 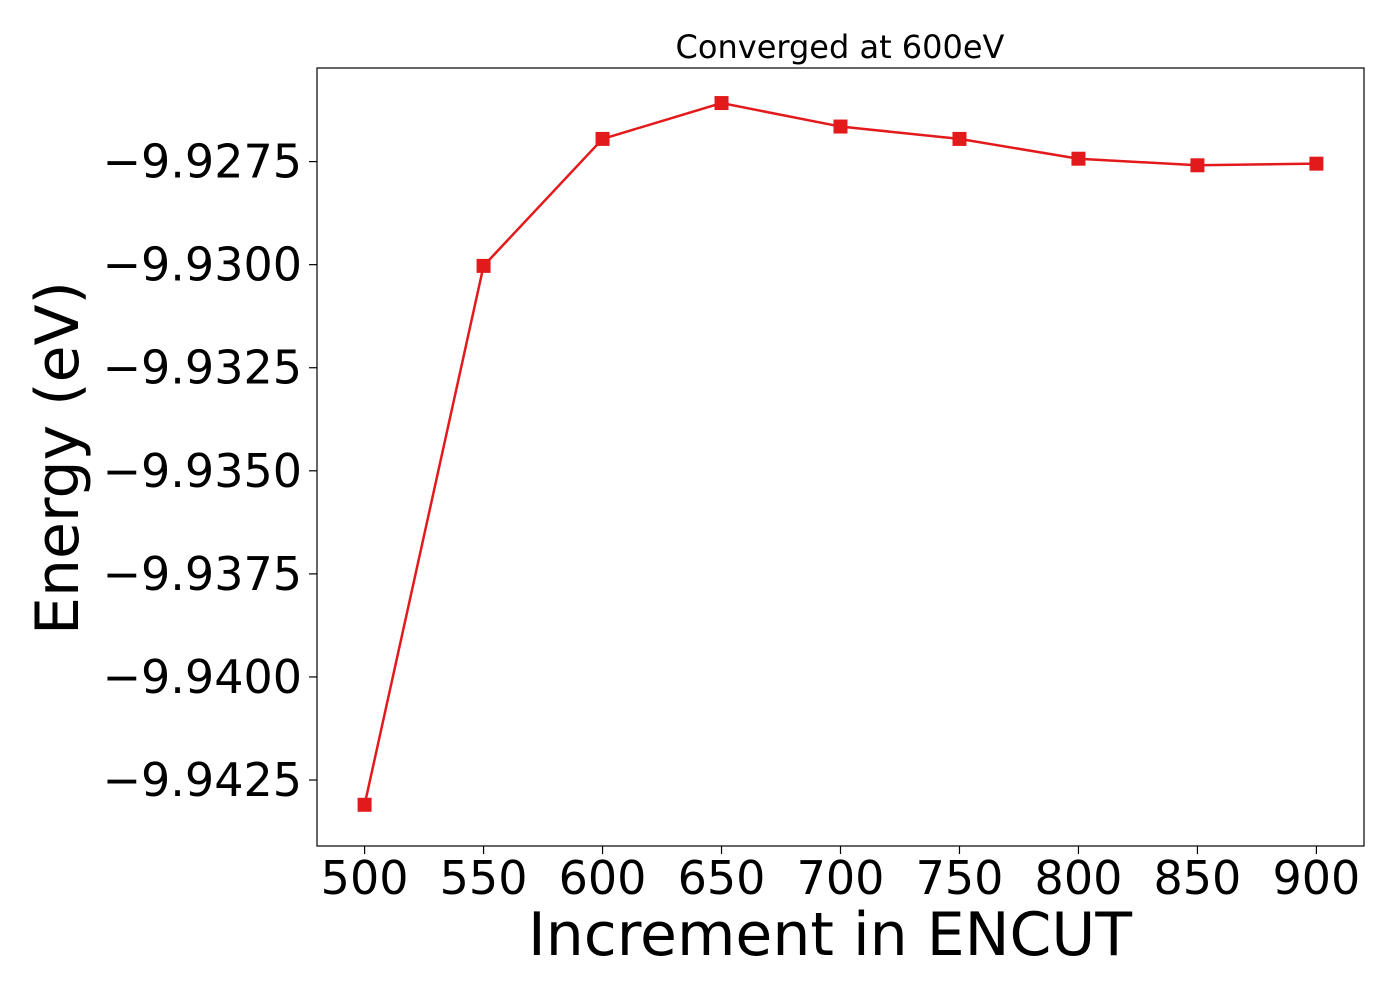 What do you see at coordinates (1198, 878) in the screenshot?
I see `x-tick-label: 850` at bounding box center [1198, 878].